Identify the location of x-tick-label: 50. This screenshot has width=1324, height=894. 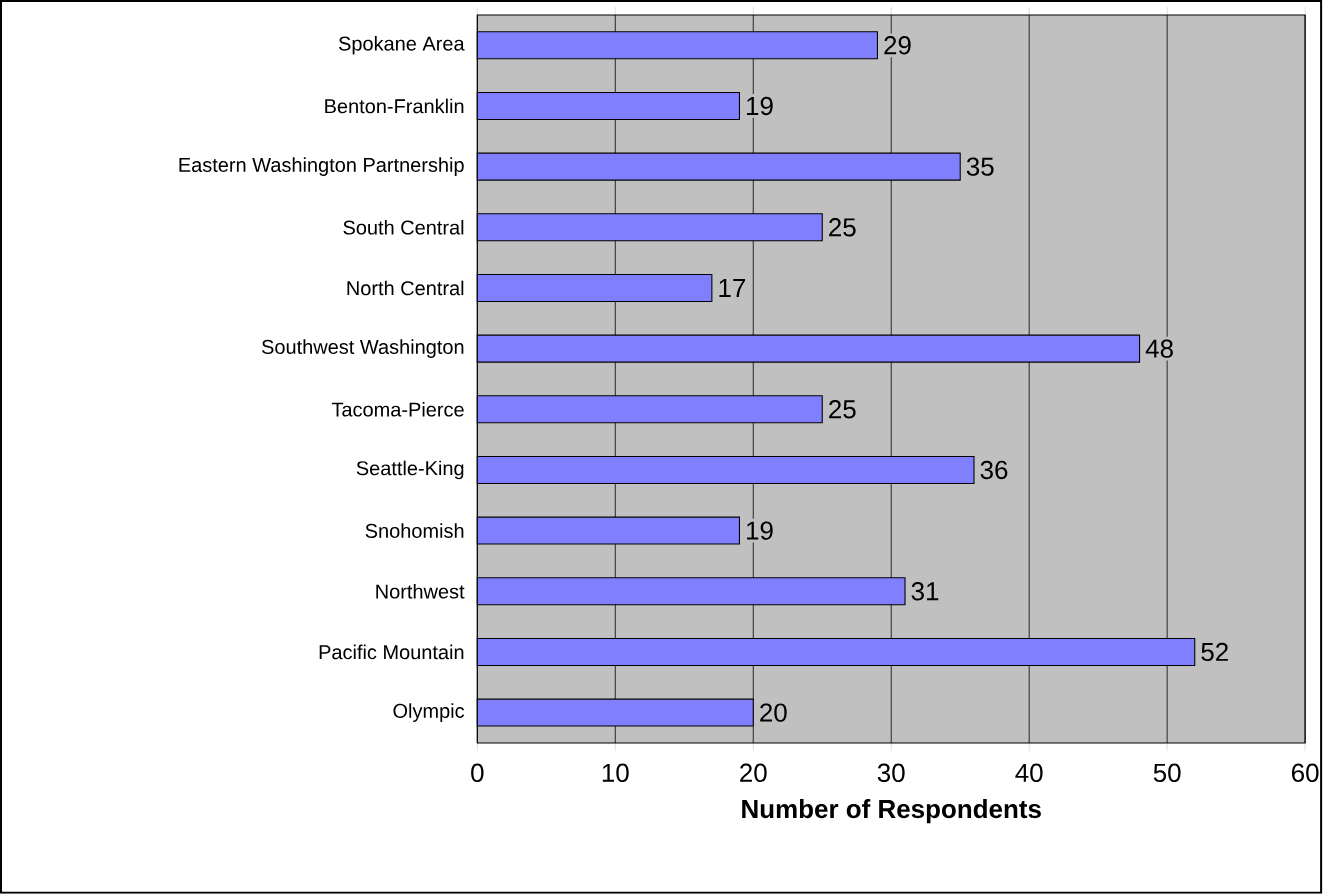
(1167, 773).